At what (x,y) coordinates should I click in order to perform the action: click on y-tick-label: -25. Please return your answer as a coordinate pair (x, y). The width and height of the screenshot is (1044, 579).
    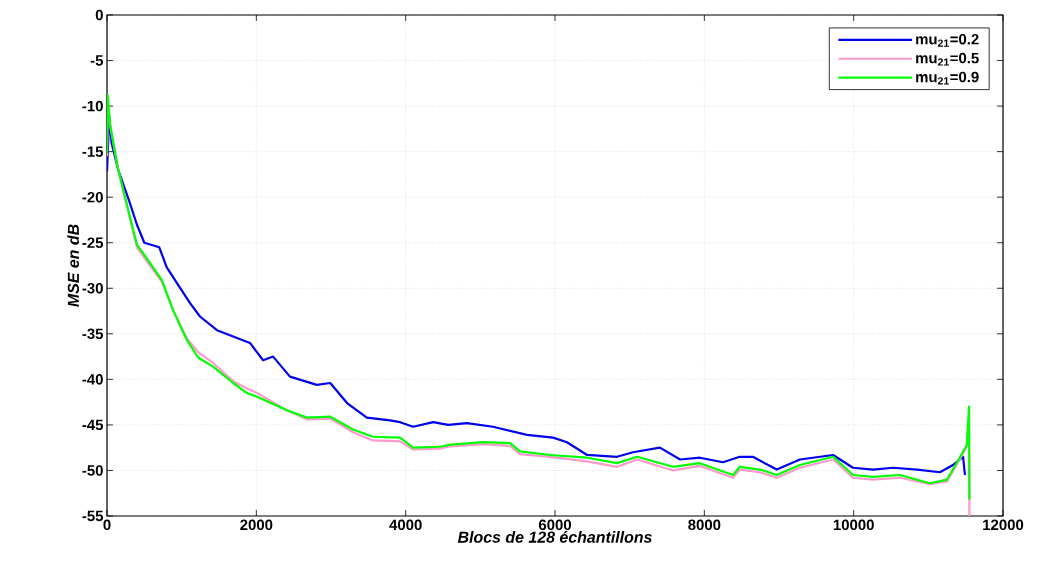
    Looking at the image, I should click on (93, 243).